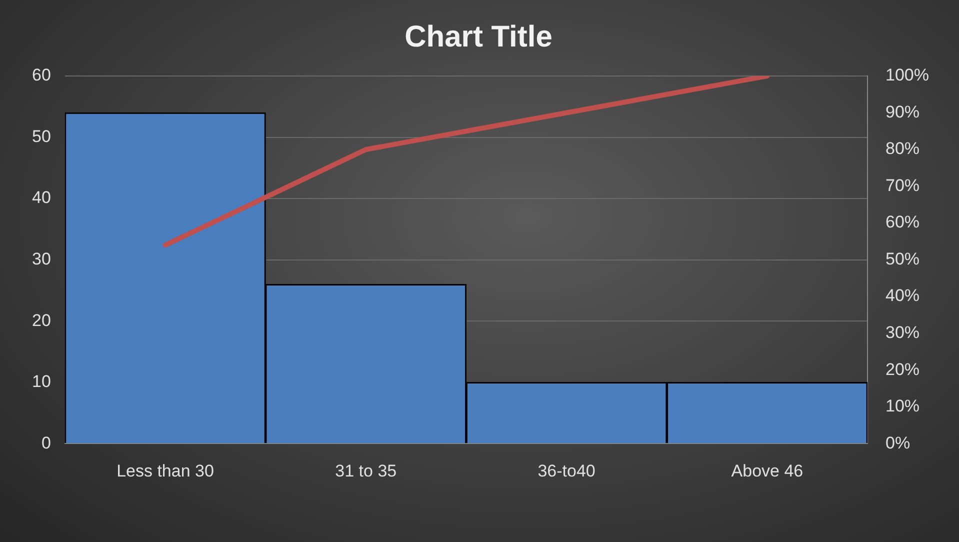 This screenshot has height=542, width=959. I want to click on y2-tick-label: 10%, so click(903, 406).